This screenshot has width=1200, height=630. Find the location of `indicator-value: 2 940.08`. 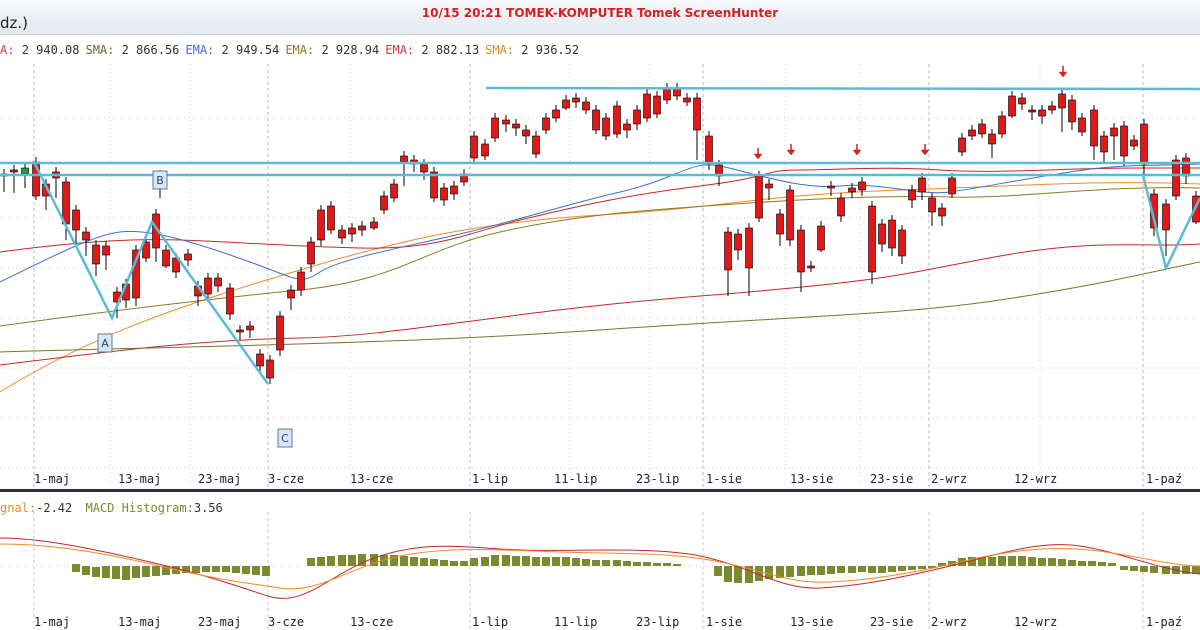

indicator-value: 2 940.08 is located at coordinates (50, 50).